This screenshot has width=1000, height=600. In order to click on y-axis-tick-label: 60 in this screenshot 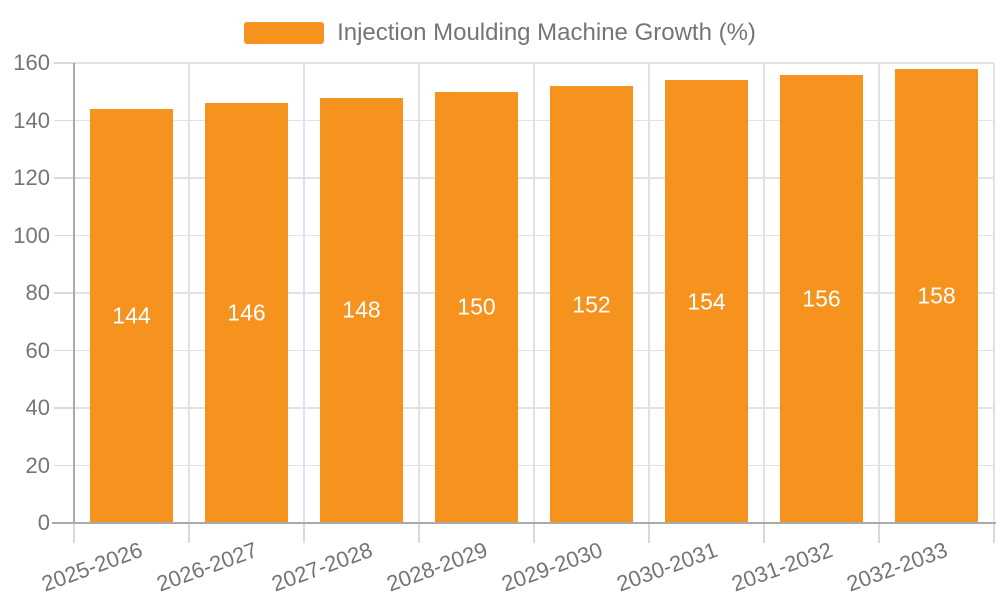, I will do `click(37, 350)`.